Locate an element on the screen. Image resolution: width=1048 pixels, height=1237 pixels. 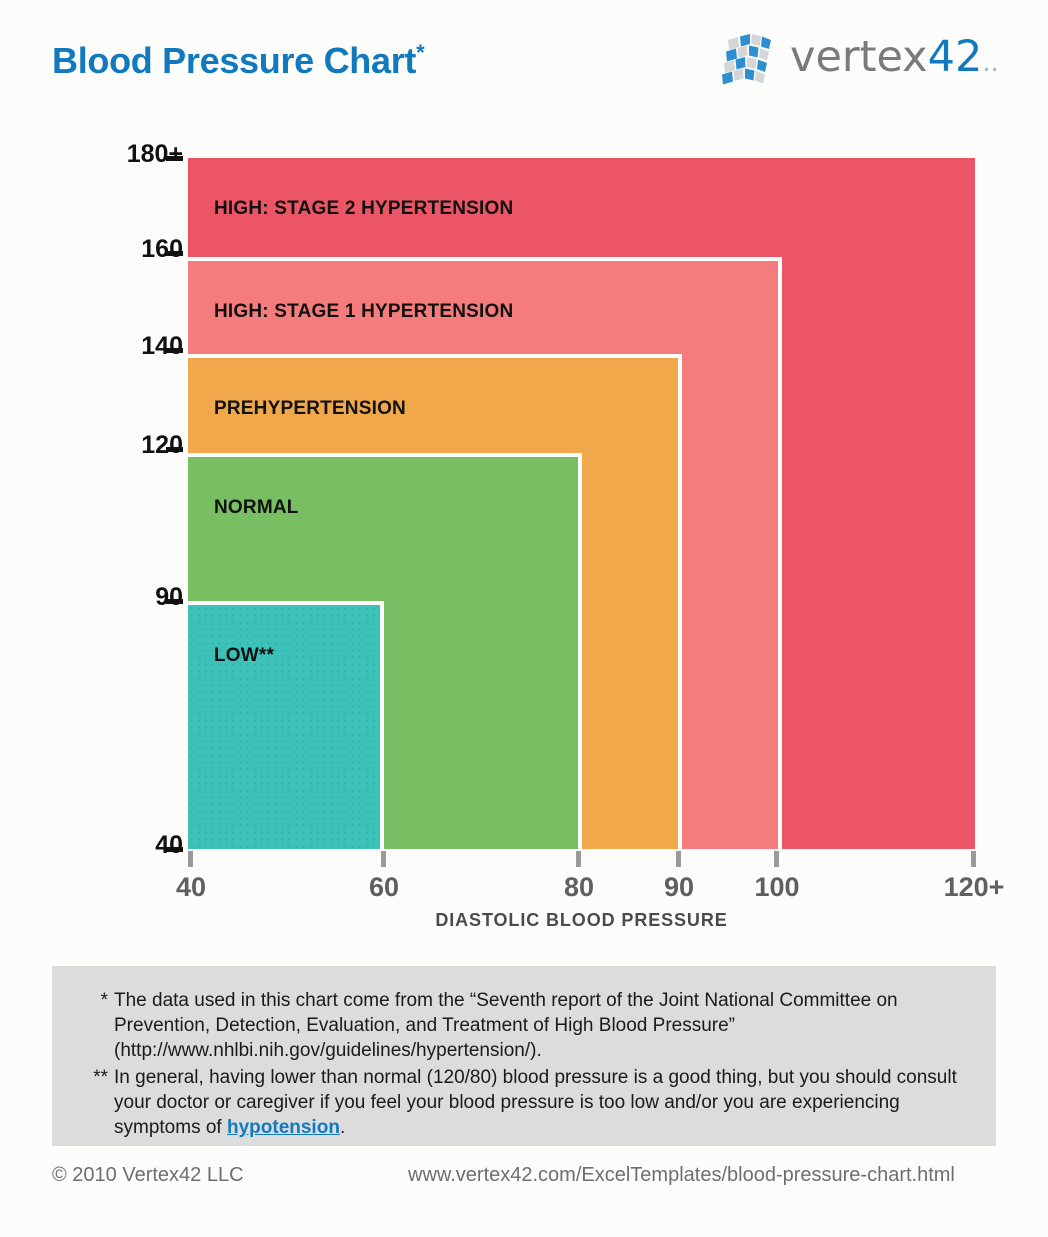
vertex42-logo: vertex42.. is located at coordinates (857, 61).